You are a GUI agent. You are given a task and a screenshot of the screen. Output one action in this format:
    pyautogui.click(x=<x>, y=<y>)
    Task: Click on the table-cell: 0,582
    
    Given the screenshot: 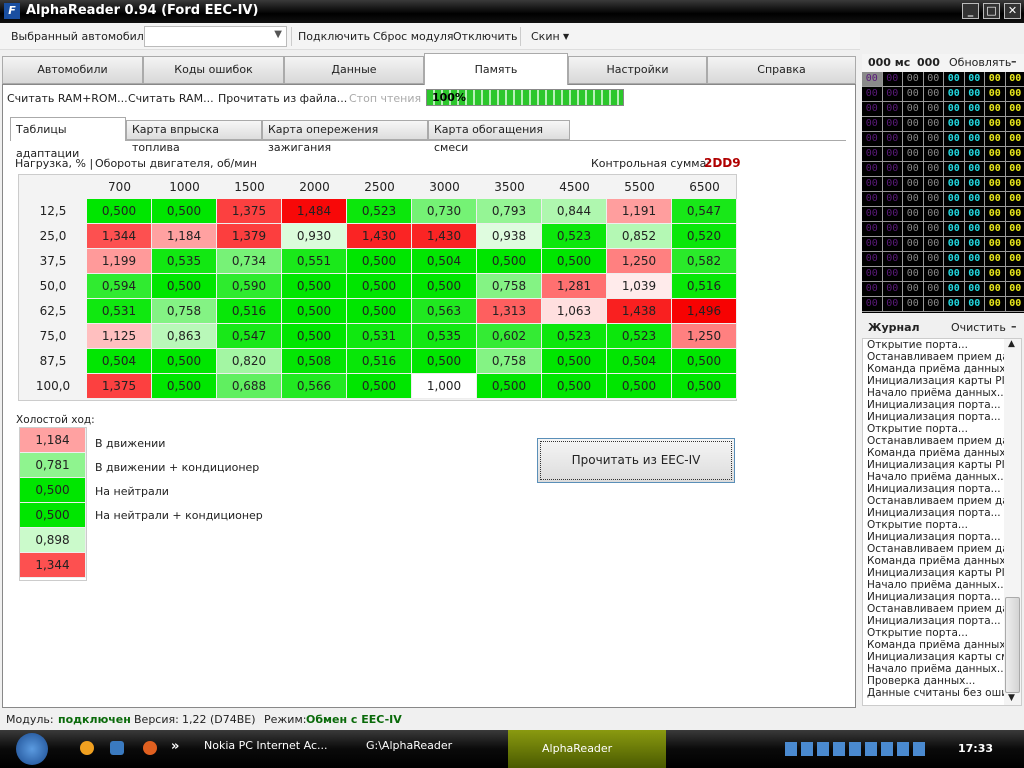 What is the action you would take?
    pyautogui.click(x=704, y=261)
    